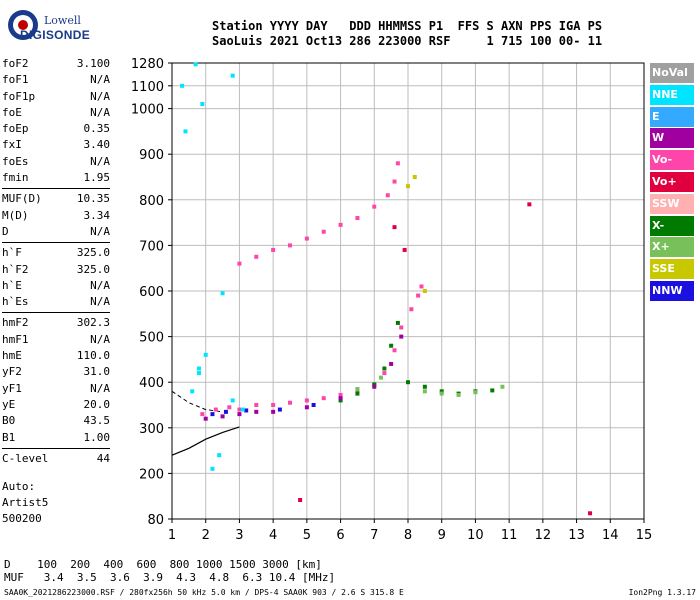 The width and height of the screenshot is (700, 600). I want to click on param-value: 31.0, so click(97, 372).